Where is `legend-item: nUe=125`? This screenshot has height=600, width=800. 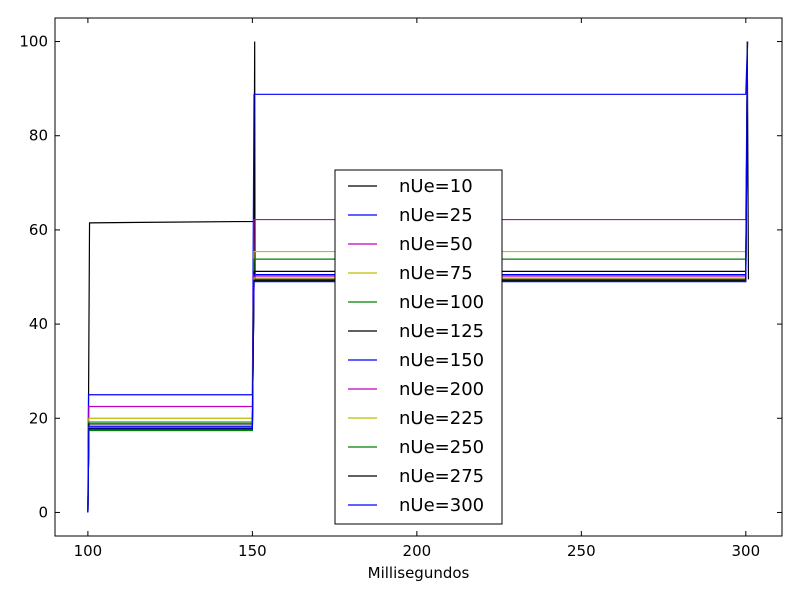 legend-item: nUe=125 is located at coordinates (416, 331).